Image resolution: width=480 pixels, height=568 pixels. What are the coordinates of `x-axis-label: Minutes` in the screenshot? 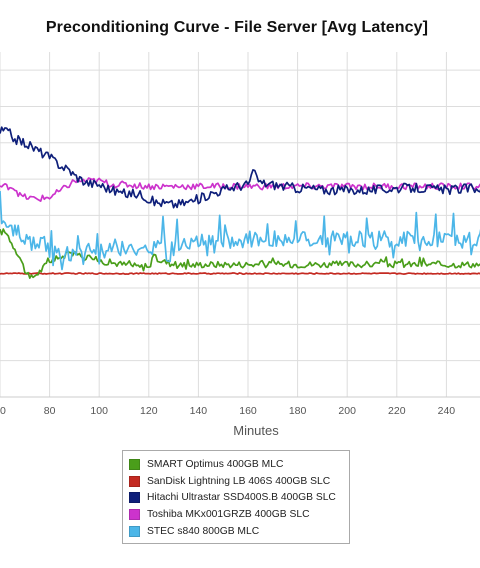 It's located at (256, 430).